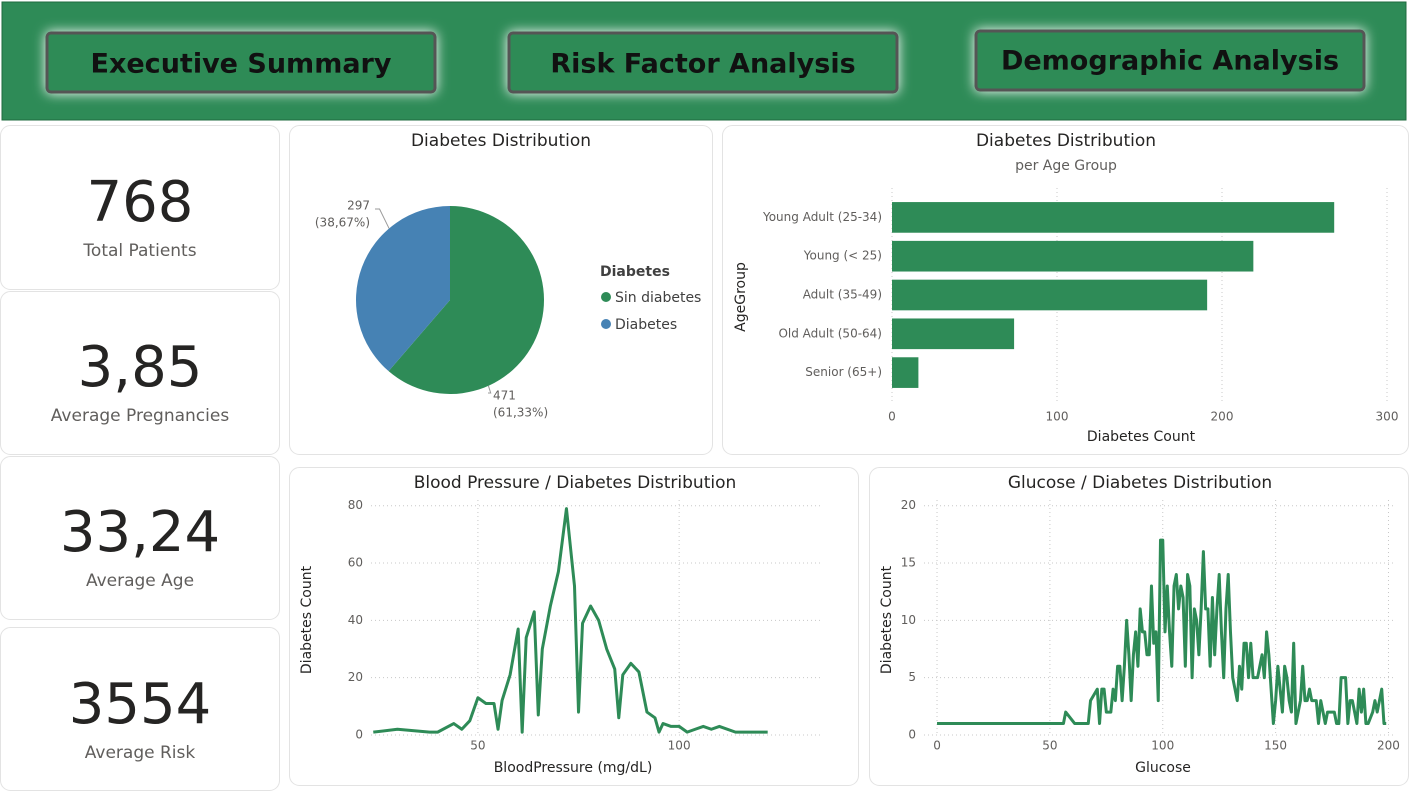  I want to click on data-label: 471, so click(504, 396).